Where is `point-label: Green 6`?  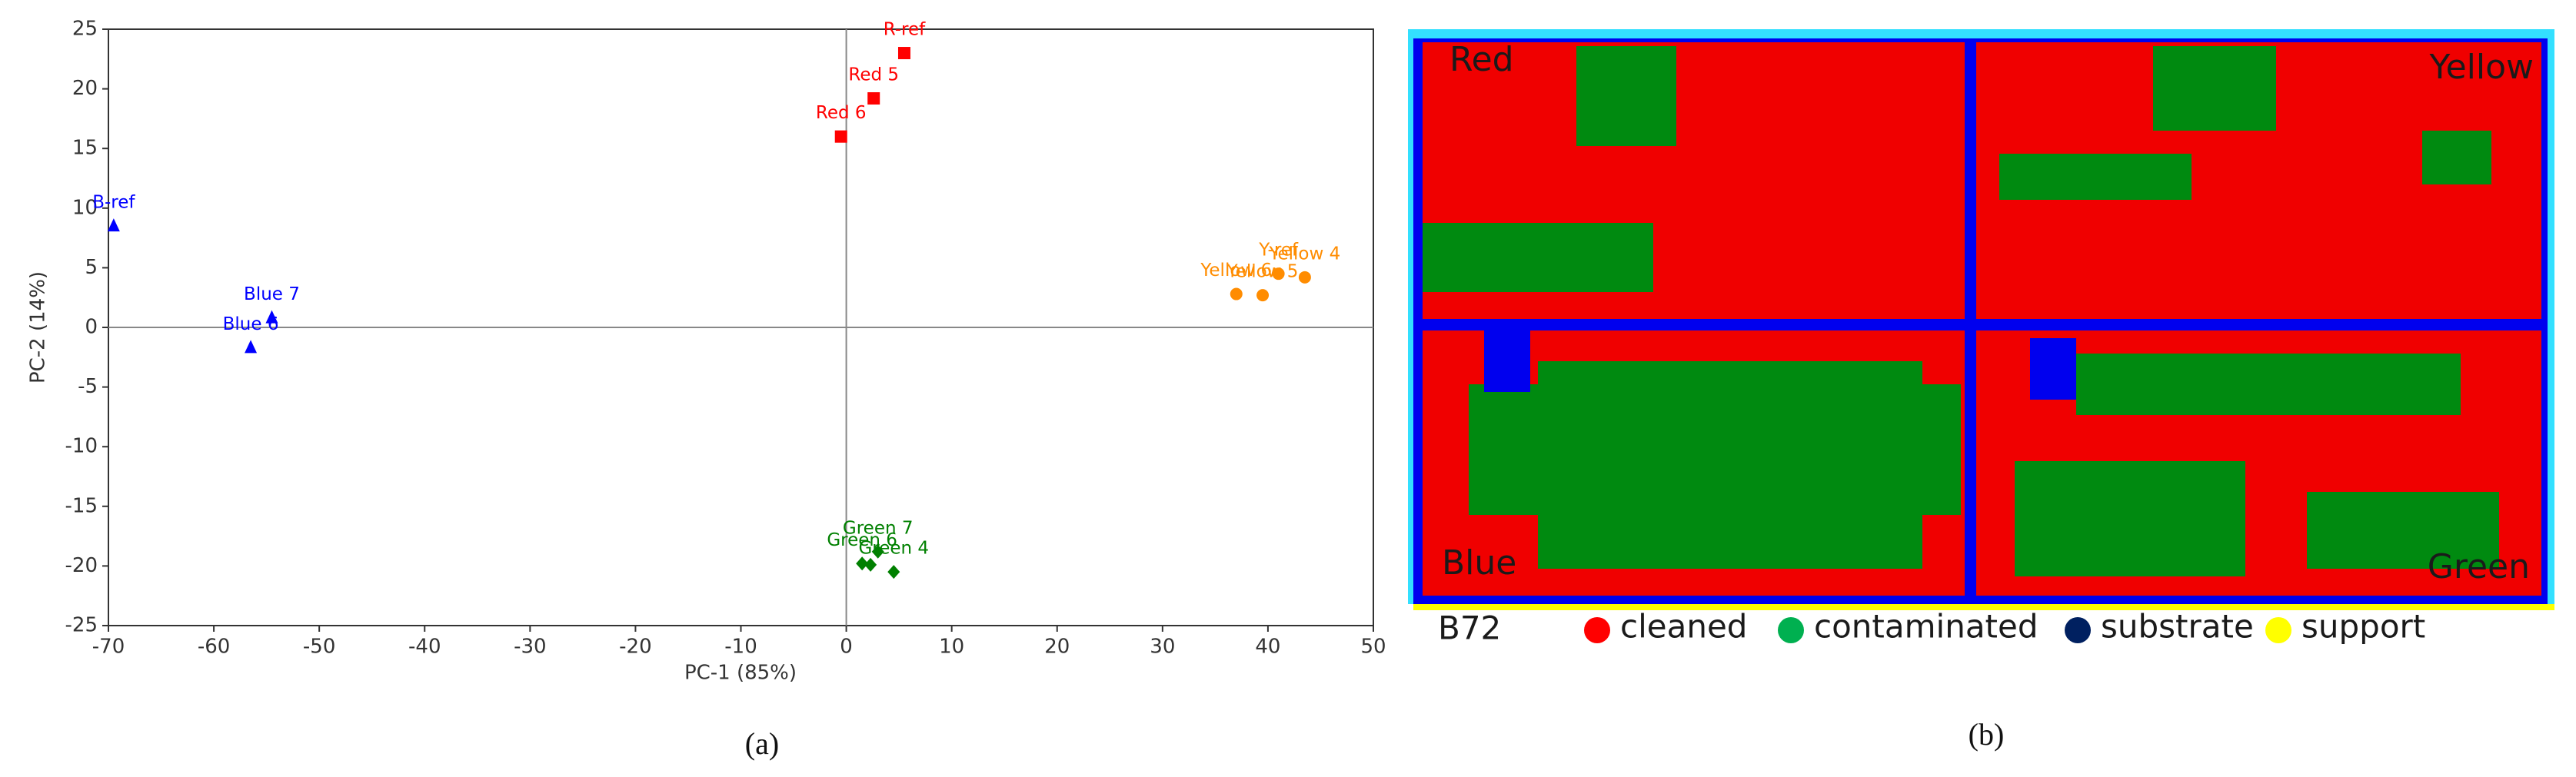 point-label: Green 6 is located at coordinates (862, 540).